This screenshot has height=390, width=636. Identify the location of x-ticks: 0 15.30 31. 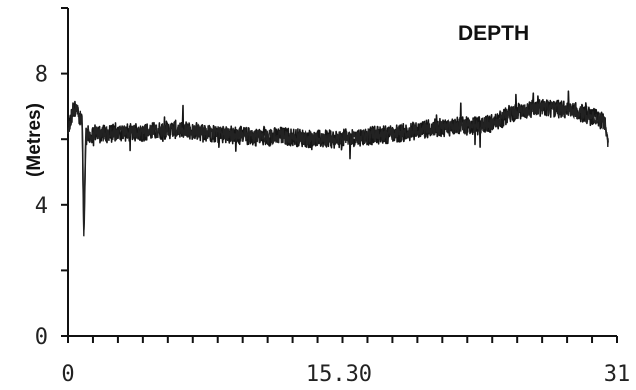
(345, 361).